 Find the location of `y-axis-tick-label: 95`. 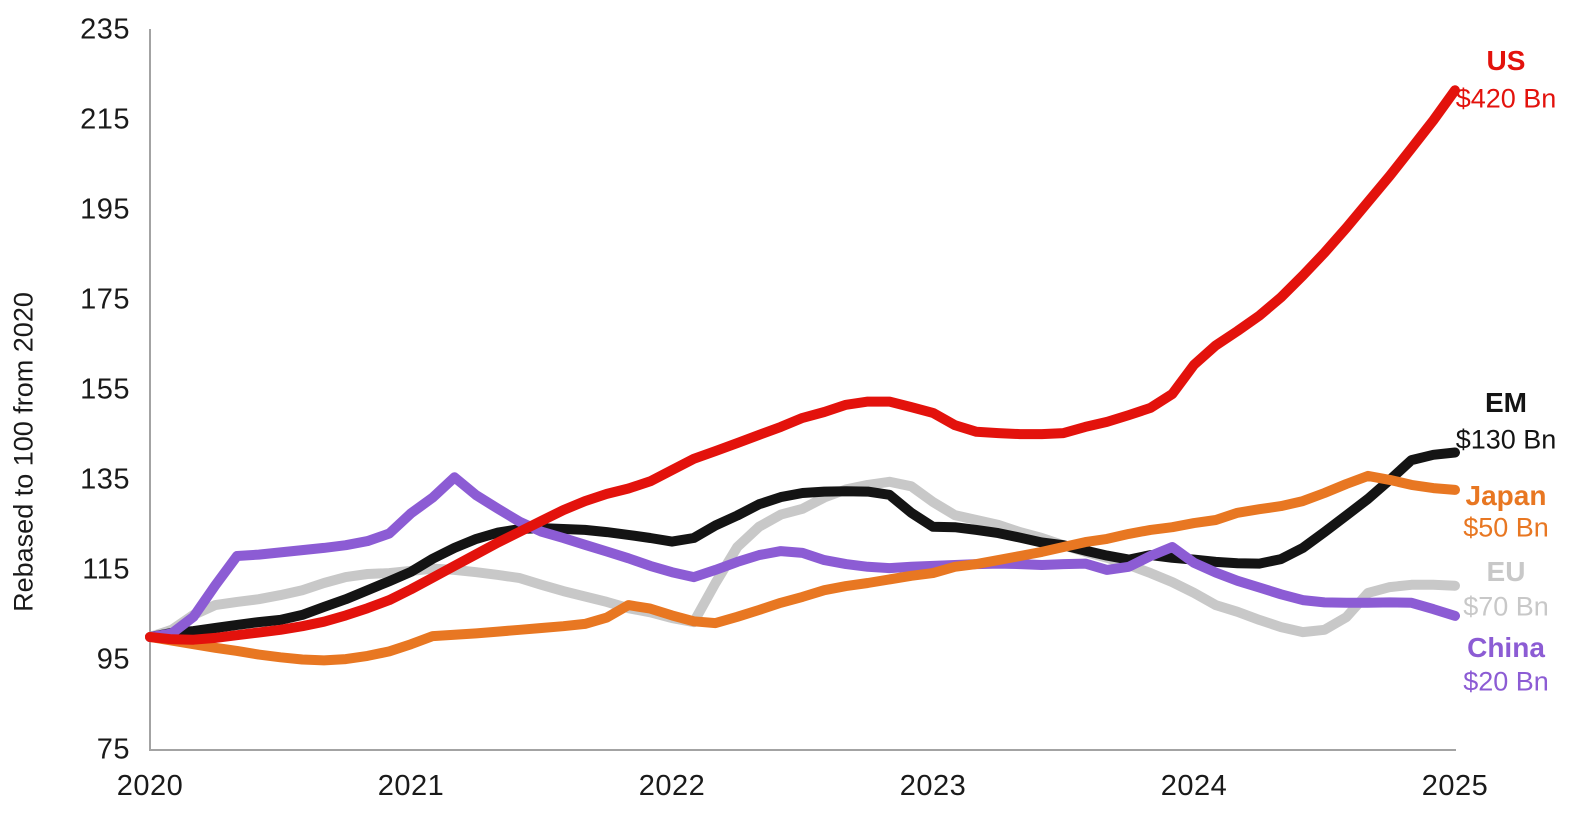

y-axis-tick-label: 95 is located at coordinates (113, 659).